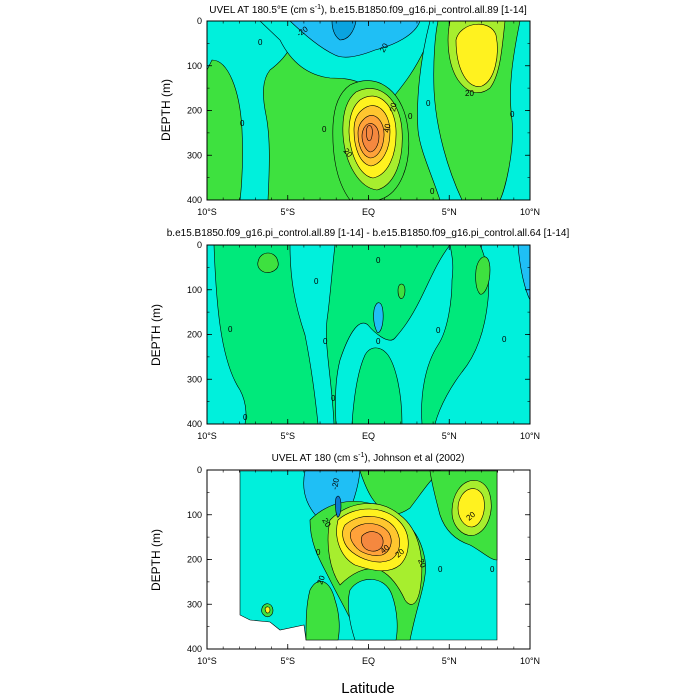 The width and height of the screenshot is (700, 700). I want to click on panel-3-field, so click(368, 555).